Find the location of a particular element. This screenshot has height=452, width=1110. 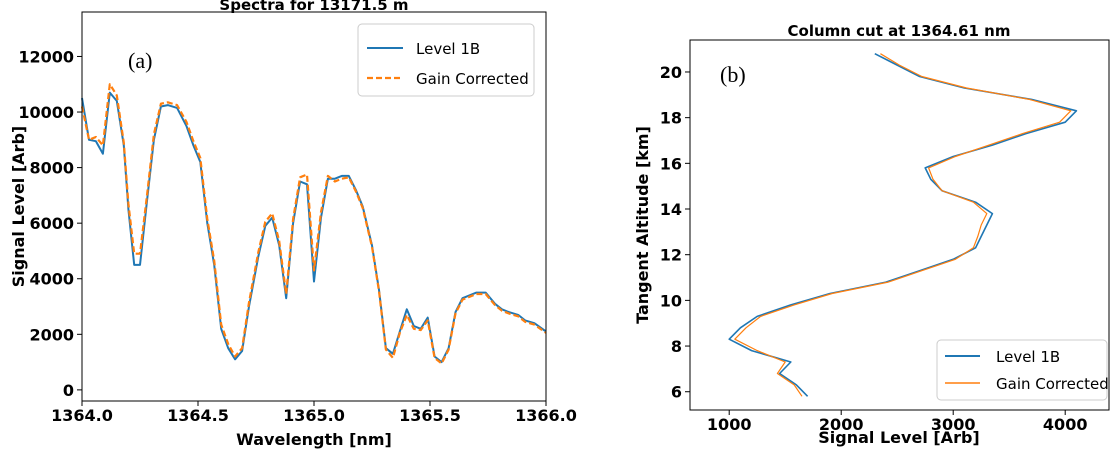

chart-title: Column cut at 1364.61 nm is located at coordinates (899, 31).